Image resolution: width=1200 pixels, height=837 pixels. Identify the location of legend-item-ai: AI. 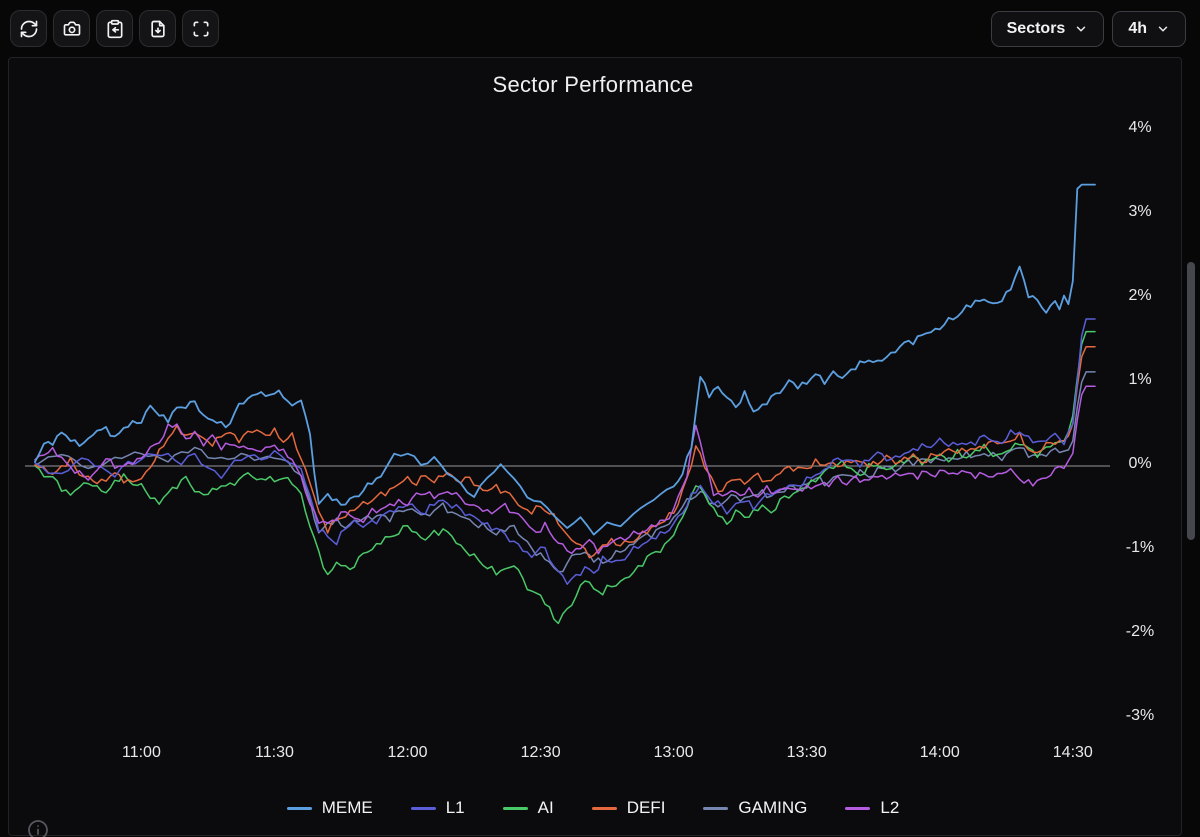
(528, 808).